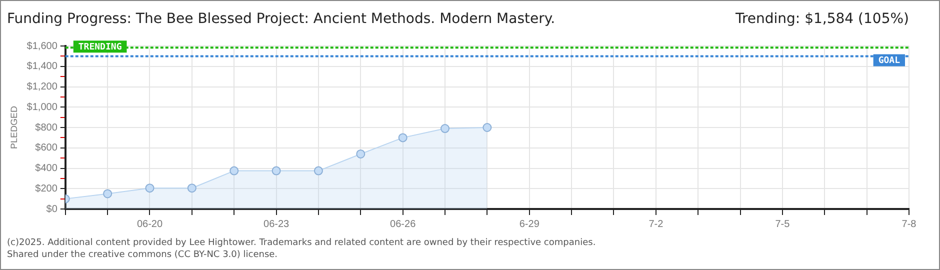  I want to click on ref-line-label: TRENDING, so click(100, 47).